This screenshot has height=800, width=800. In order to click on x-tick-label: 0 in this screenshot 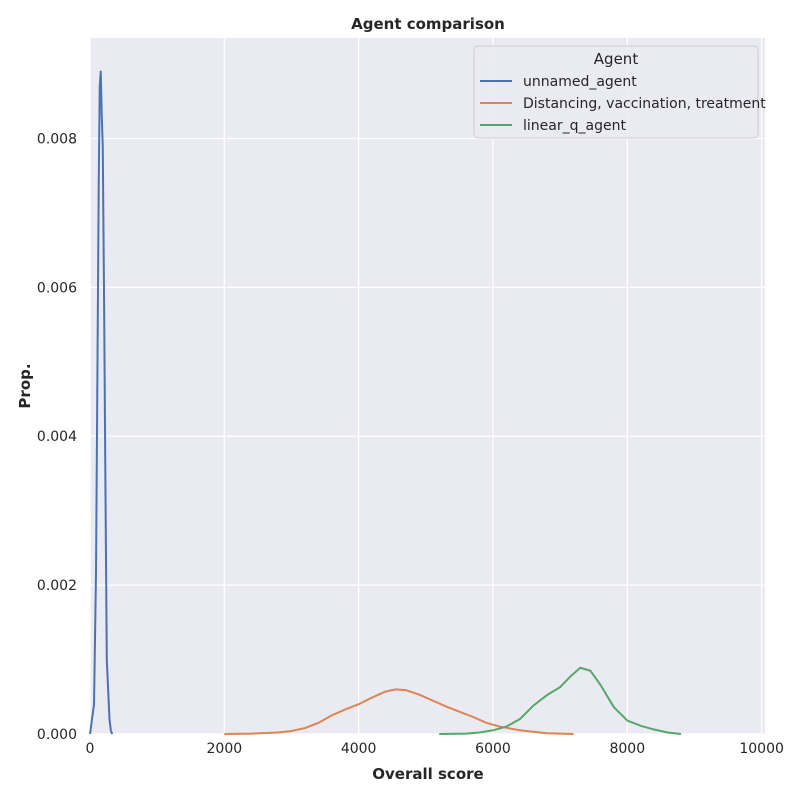, I will do `click(90, 749)`.